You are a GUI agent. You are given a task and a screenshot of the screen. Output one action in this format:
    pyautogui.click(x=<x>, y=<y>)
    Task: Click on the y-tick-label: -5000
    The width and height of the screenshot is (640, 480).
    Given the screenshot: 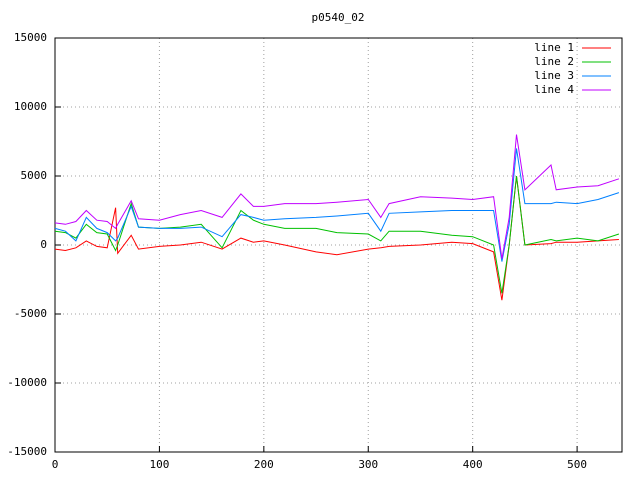 What is the action you would take?
    pyautogui.click(x=30, y=313)
    